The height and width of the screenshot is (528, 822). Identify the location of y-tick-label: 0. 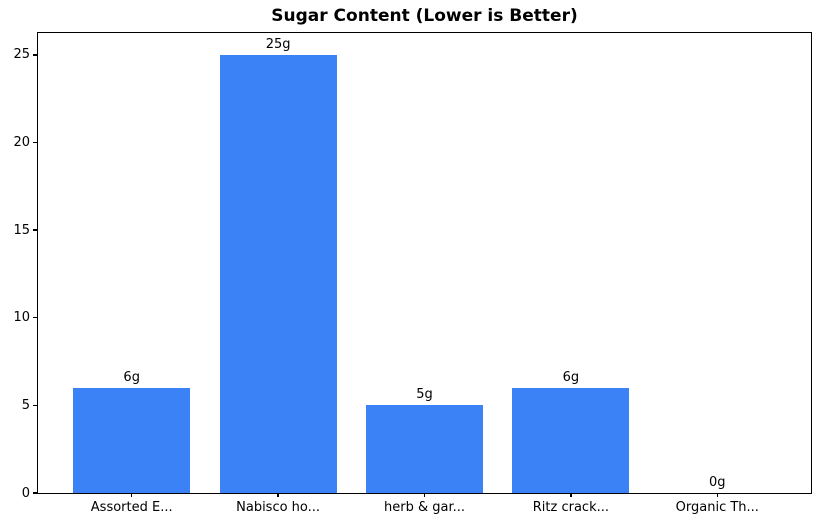
(25, 493).